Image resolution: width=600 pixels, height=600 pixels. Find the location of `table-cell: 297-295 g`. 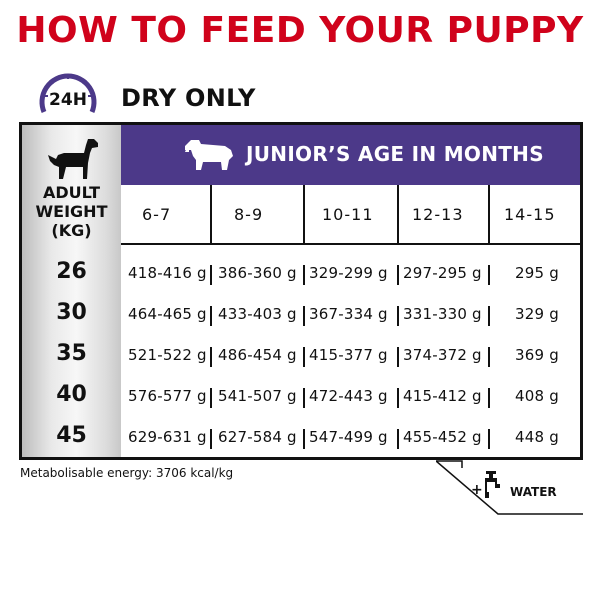

table-cell: 297-295 g is located at coordinates (442, 273).